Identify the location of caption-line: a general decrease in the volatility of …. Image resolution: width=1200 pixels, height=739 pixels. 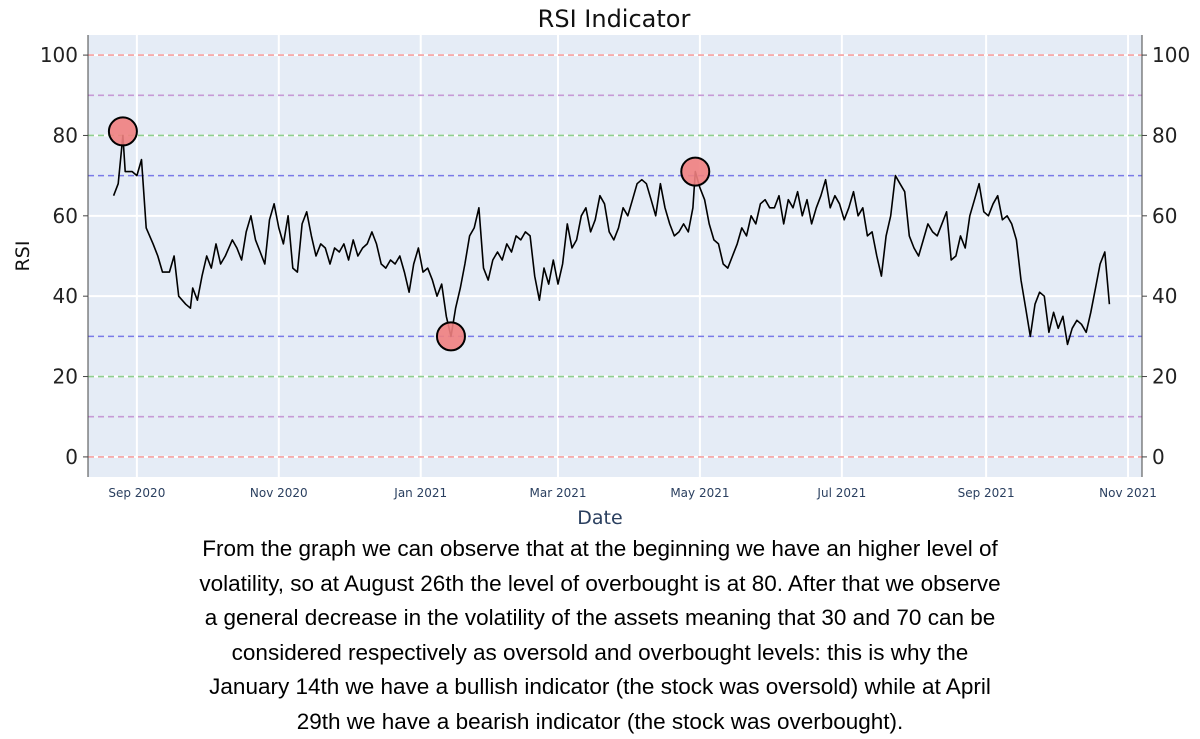
(600, 618).